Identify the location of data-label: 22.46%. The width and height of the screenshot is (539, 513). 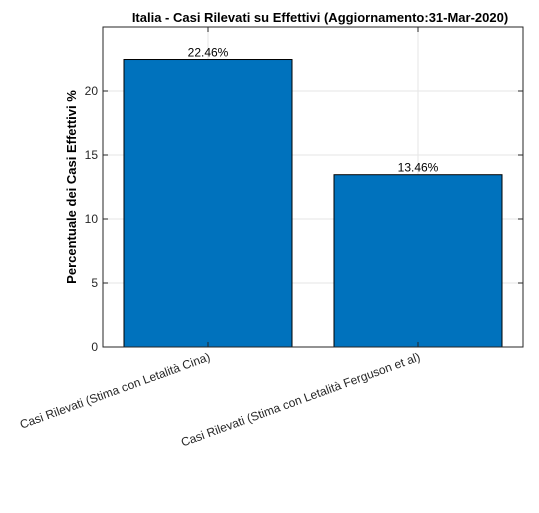
(208, 53).